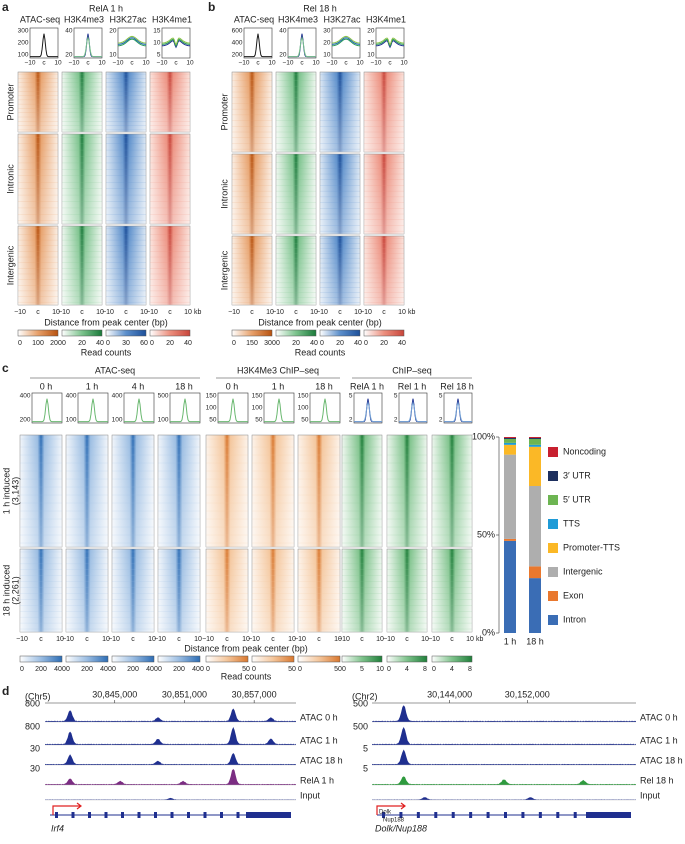 This screenshot has height=844, width=685. Describe the element at coordinates (6, 491) in the screenshot. I see `row-label: 1 h induced` at that location.